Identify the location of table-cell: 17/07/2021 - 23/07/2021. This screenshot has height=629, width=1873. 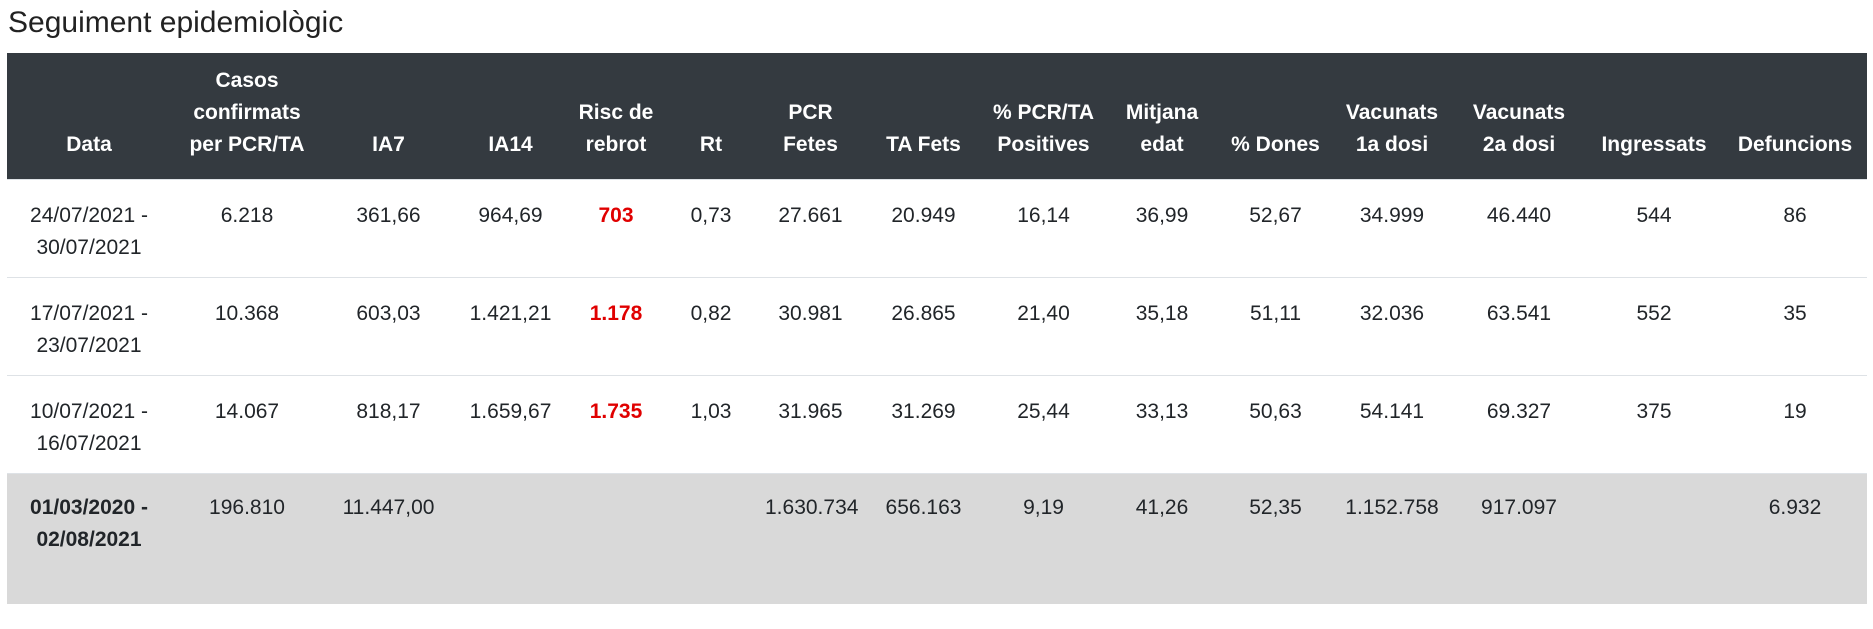
(89, 326).